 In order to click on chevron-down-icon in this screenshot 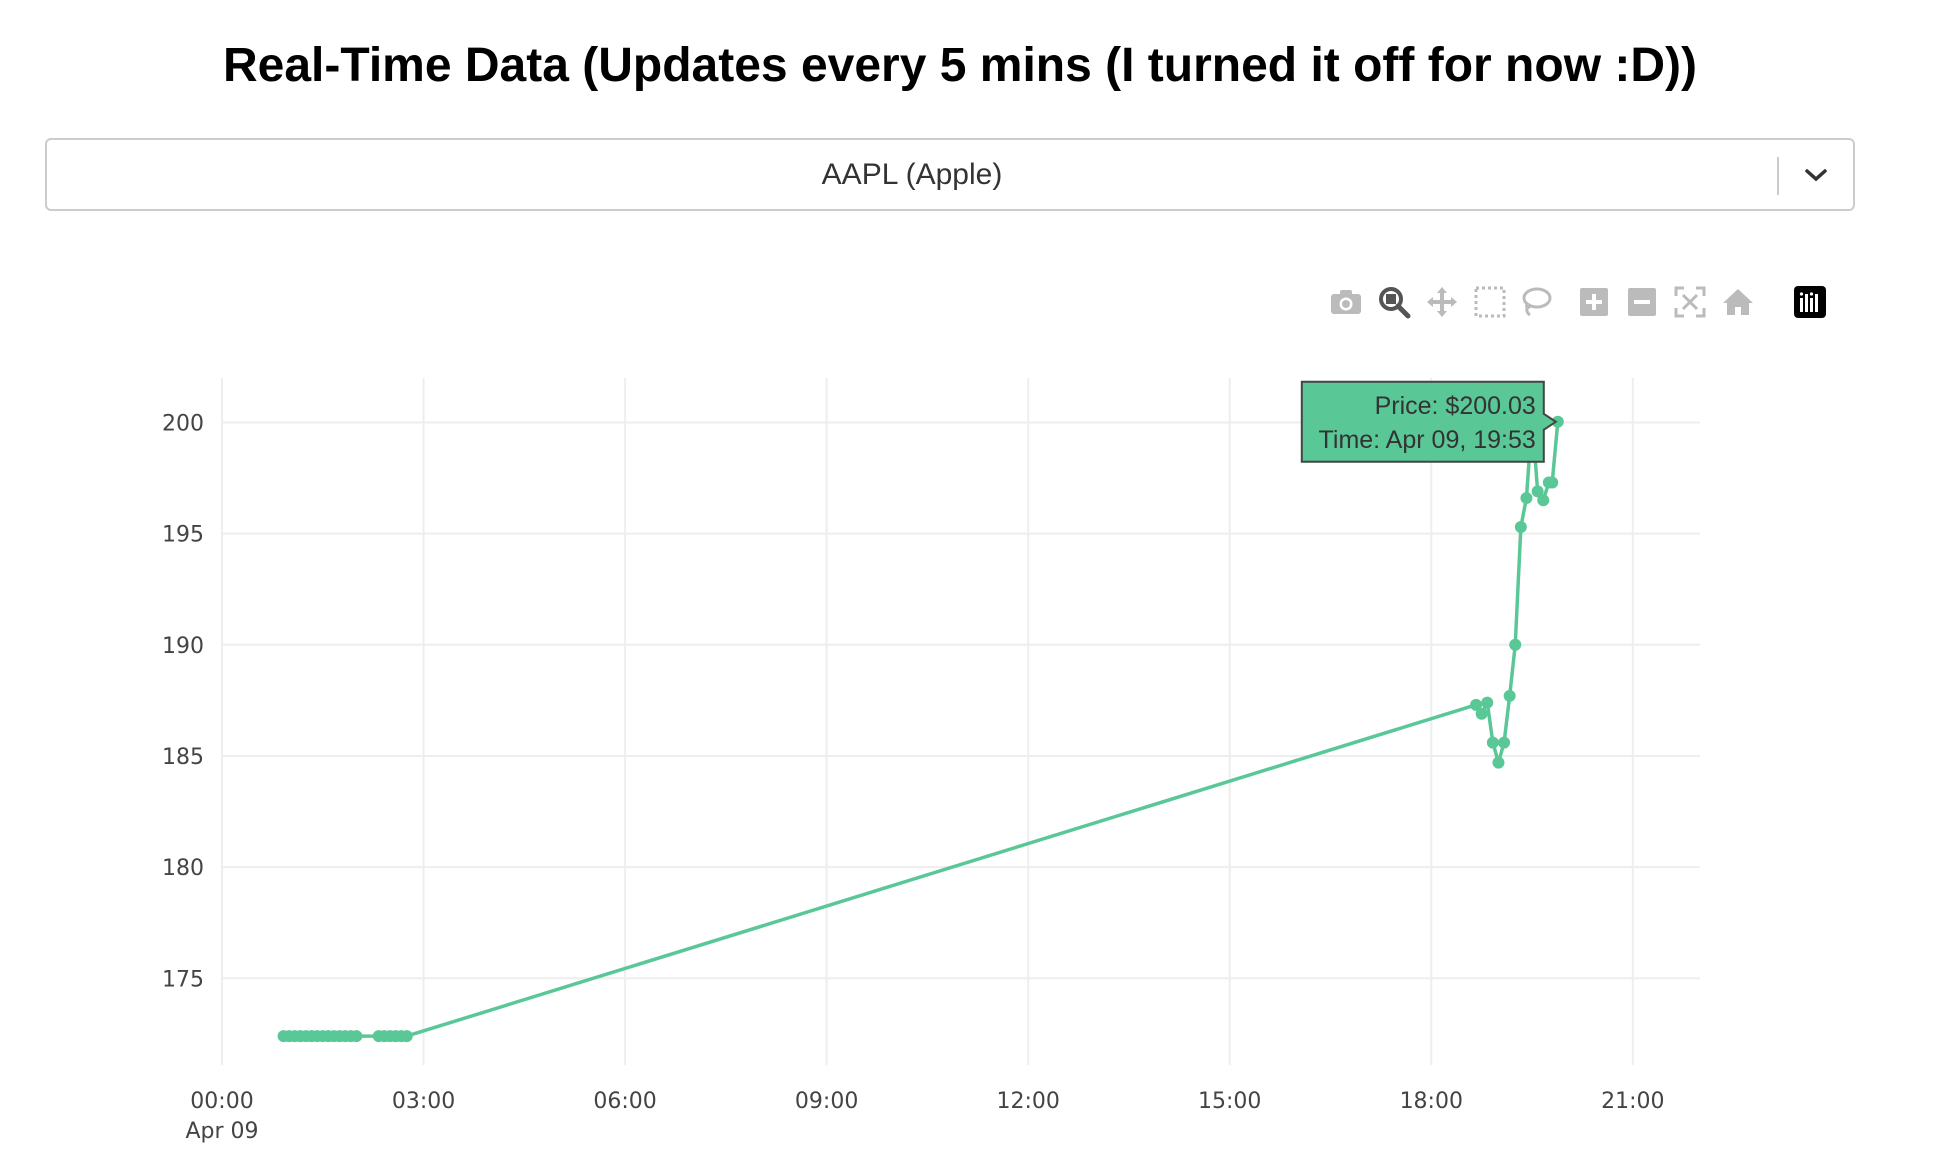, I will do `click(1816, 175)`.